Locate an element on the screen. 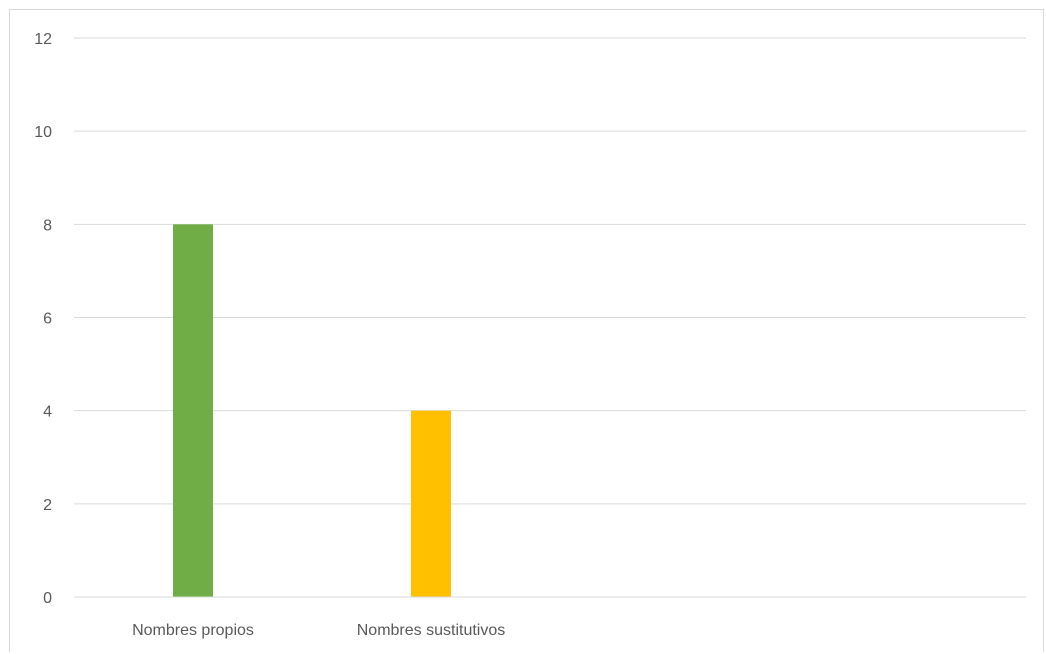 This screenshot has height=654, width=1046. y-tick-label: 4 is located at coordinates (47, 412).